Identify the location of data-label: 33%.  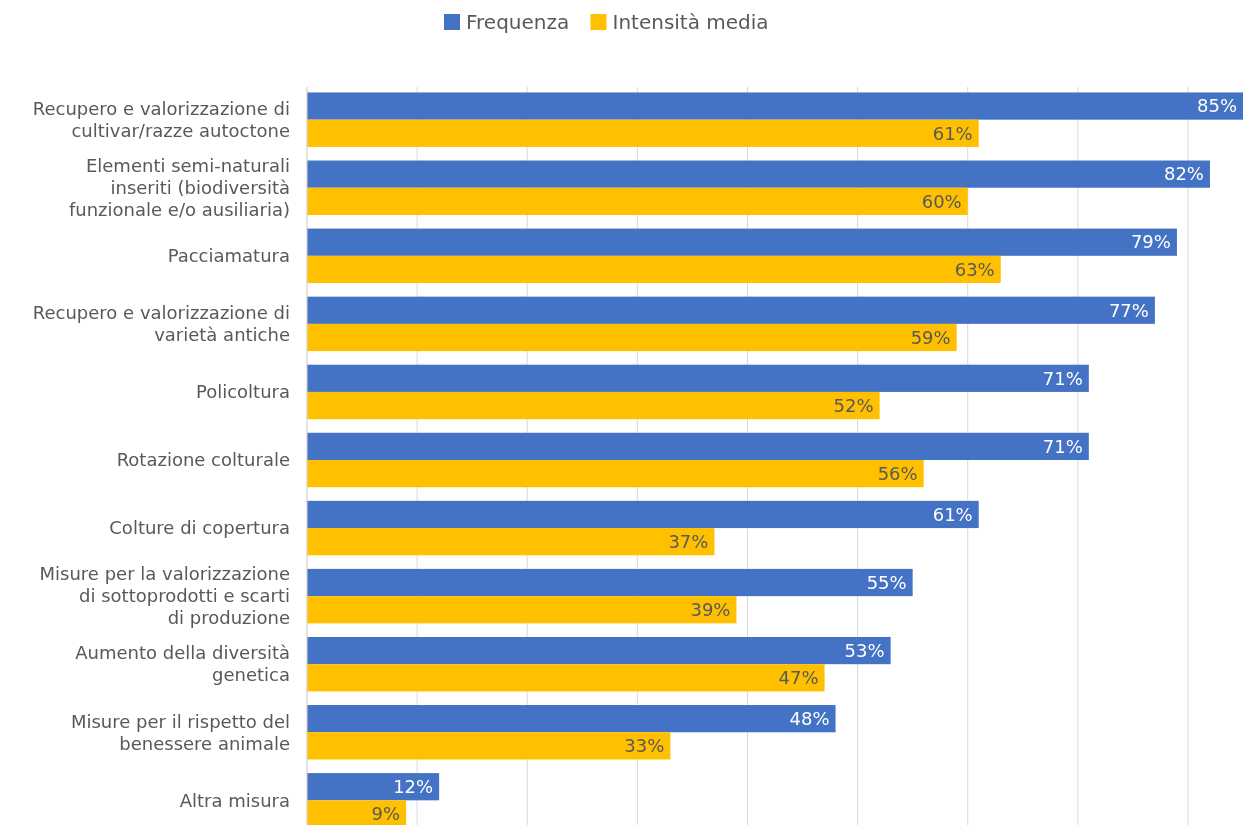
(644, 746).